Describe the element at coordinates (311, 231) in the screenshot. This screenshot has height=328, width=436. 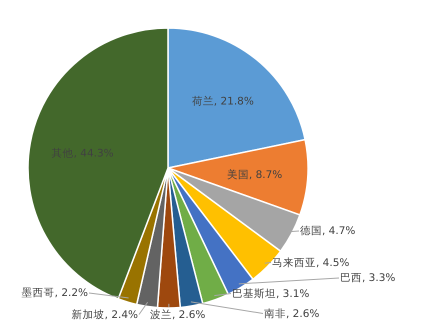
I see `slice-label: 德国` at that location.